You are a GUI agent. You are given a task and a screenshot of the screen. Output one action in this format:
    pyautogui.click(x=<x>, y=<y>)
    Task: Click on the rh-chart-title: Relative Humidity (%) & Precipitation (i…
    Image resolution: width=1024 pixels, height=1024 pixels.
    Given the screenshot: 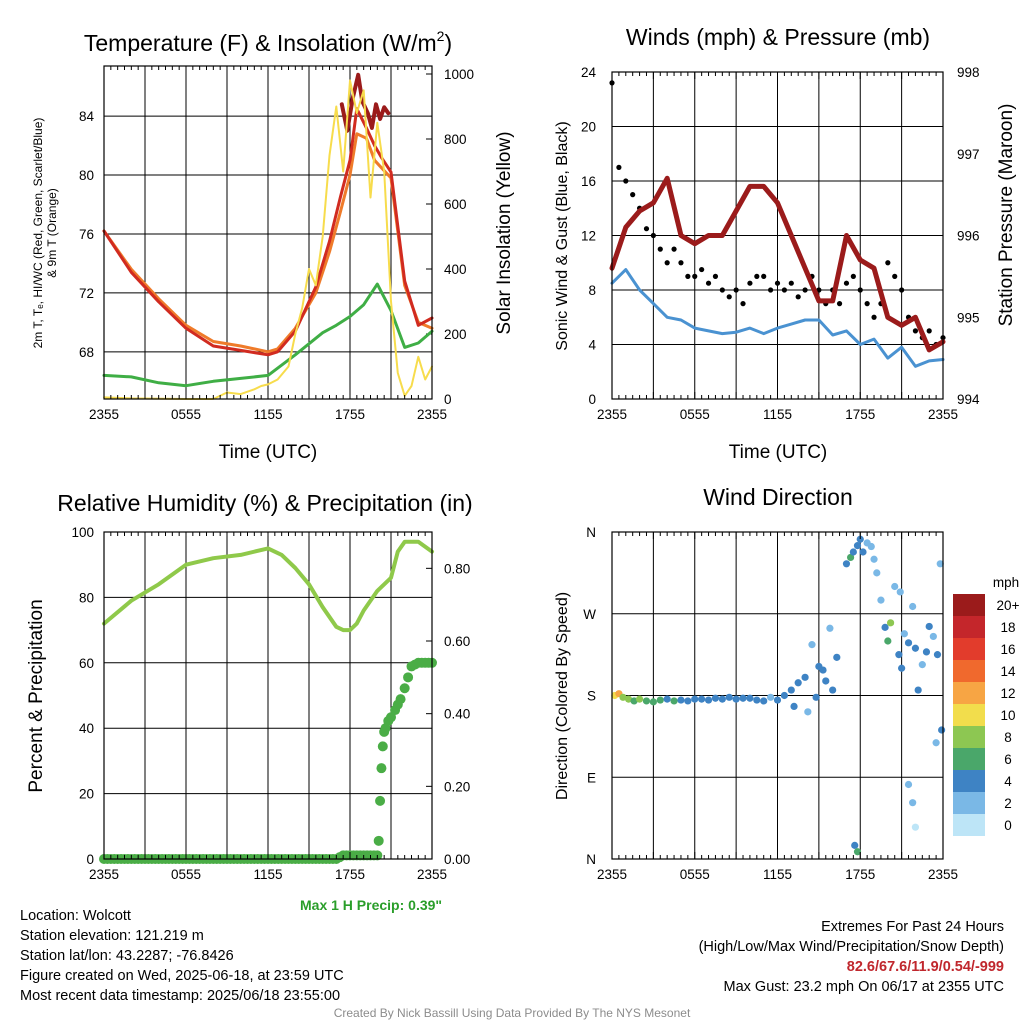 What is the action you would take?
    pyautogui.click(x=264, y=503)
    